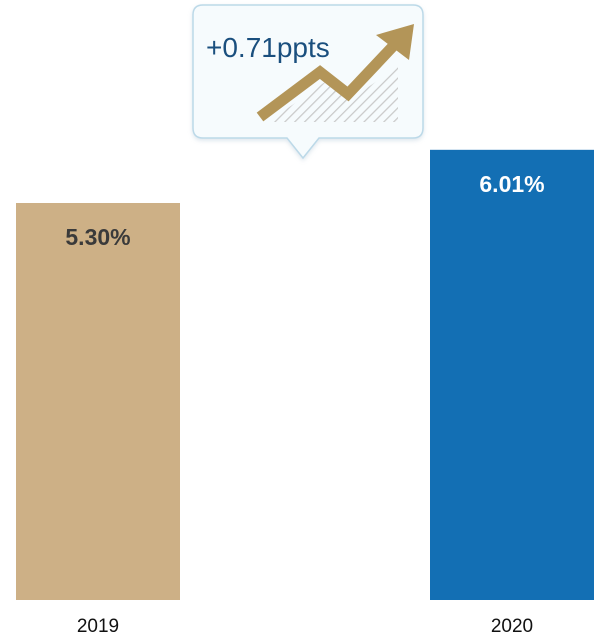 The height and width of the screenshot is (643, 594). What do you see at coordinates (335, 73) in the screenshot?
I see `trend-up-arrow-icon` at bounding box center [335, 73].